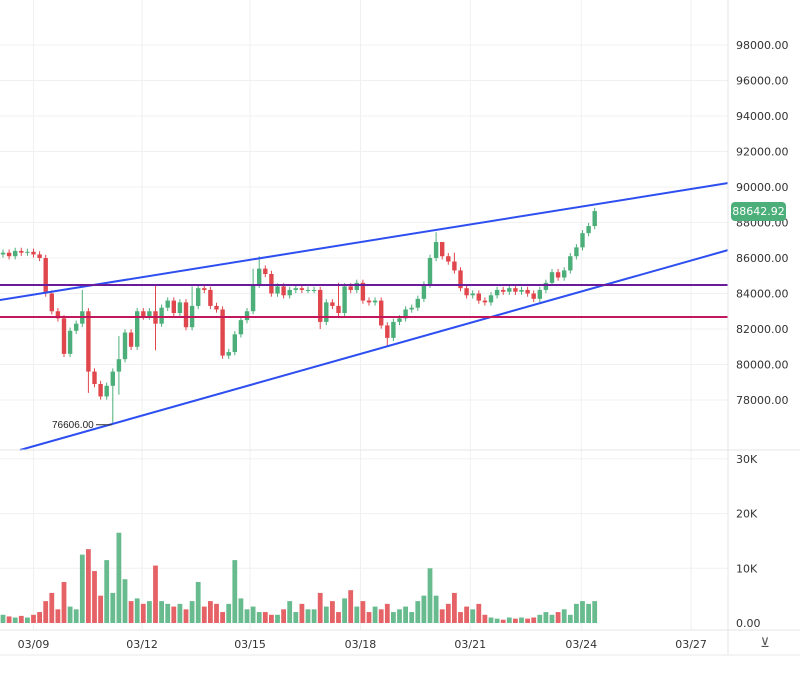 This screenshot has width=800, height=677. Describe the element at coordinates (299, 577) in the screenshot. I see `volume-bars` at that location.